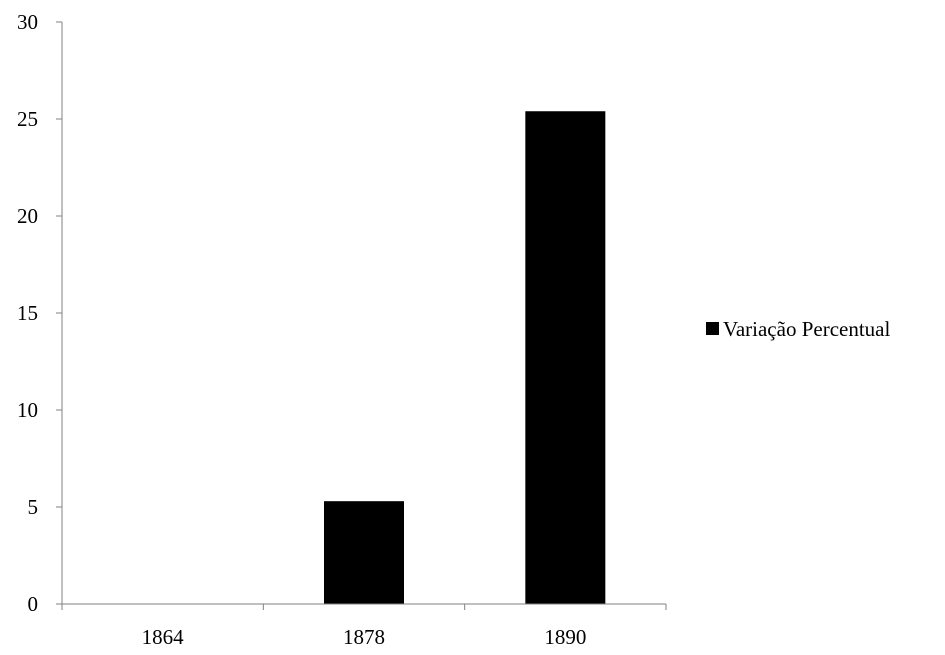 This screenshot has height=655, width=945. What do you see at coordinates (163, 637) in the screenshot?
I see `x-tick-label: 1864` at bounding box center [163, 637].